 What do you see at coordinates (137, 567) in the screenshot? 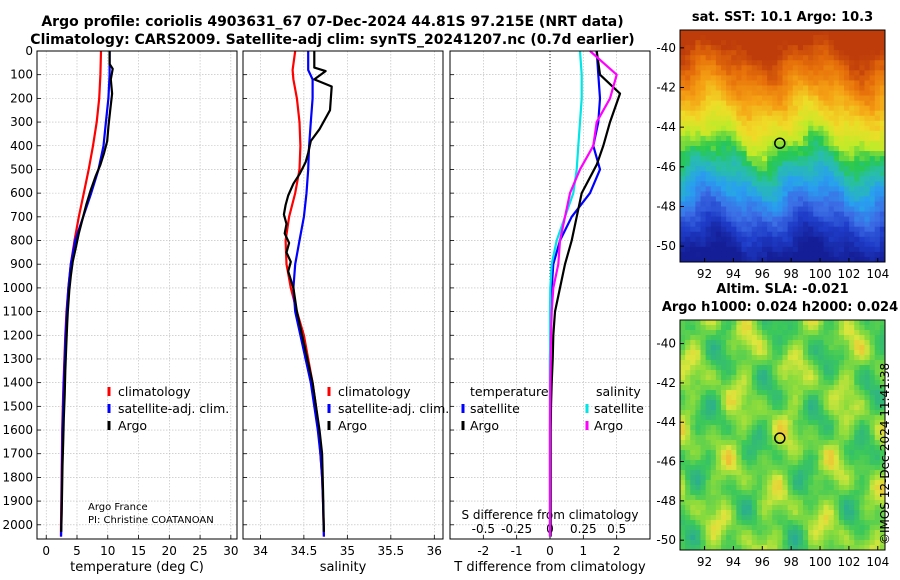
I see `xaxis-label: temperature (deg C)` at bounding box center [137, 567].